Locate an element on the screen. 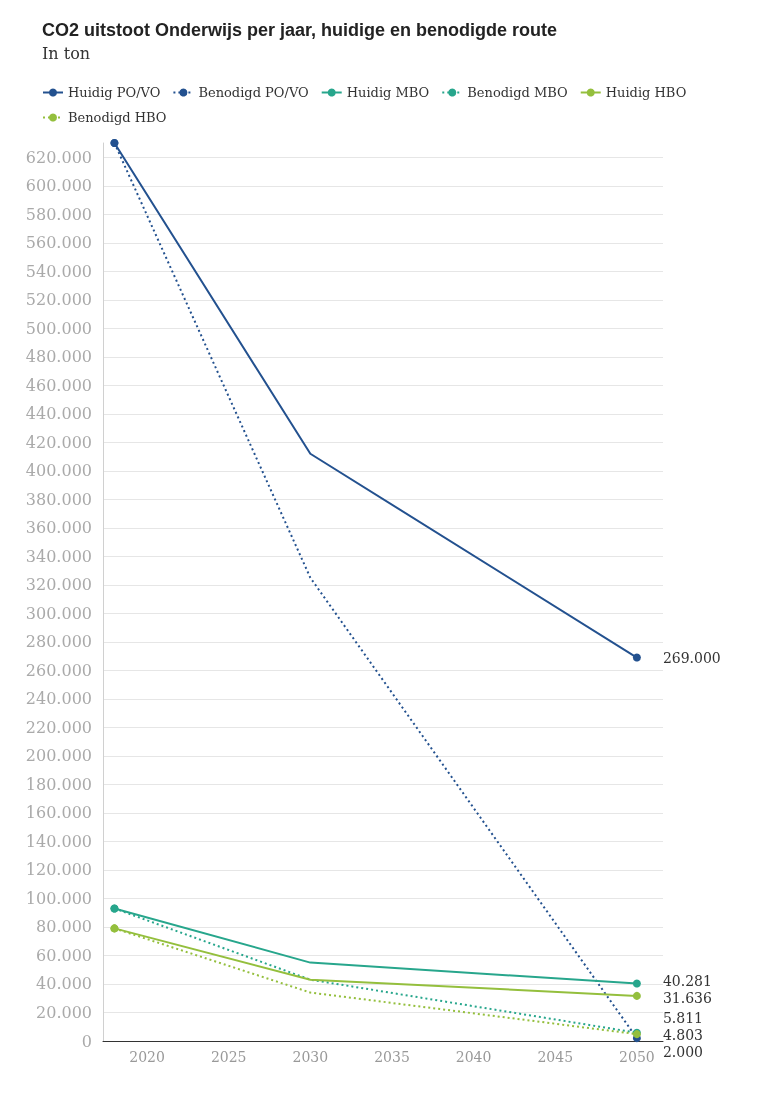 Image resolution: width=768 pixels, height=1119 pixels. legend-label: Benodigd PO/VO is located at coordinates (253, 92).